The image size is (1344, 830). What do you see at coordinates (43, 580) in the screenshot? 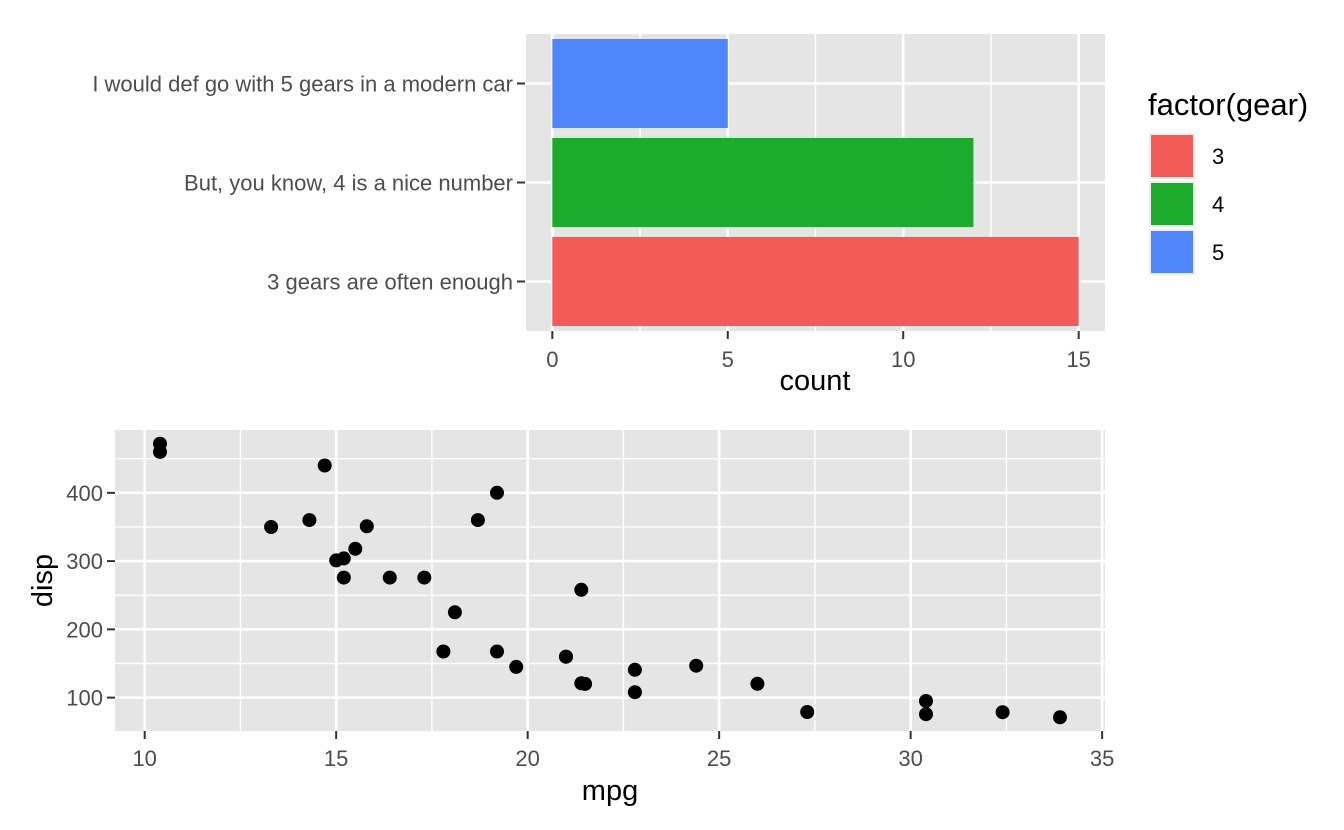
I see `scatter-y-axis-title: disp` at bounding box center [43, 580].